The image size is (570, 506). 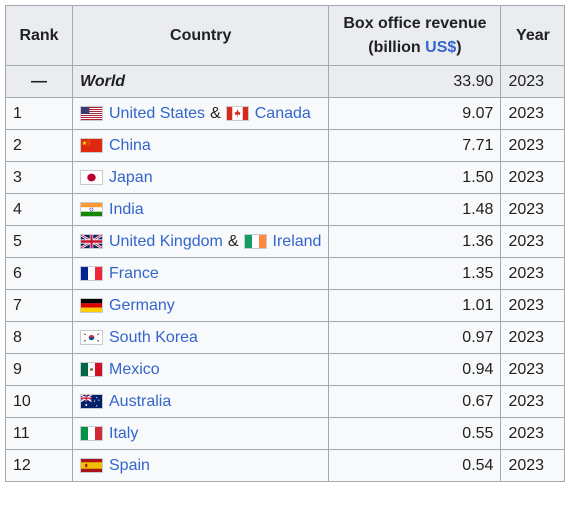 I want to click on country-link: France, so click(x=134, y=273).